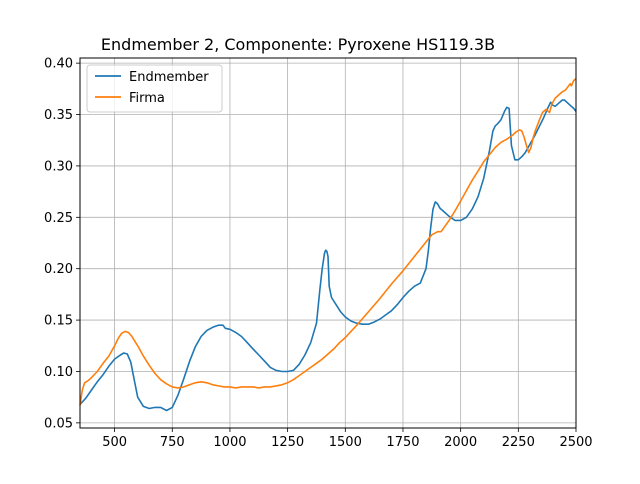 Image resolution: width=640 pixels, height=484 pixels. I want to click on x-tick-label: 2250, so click(518, 442).